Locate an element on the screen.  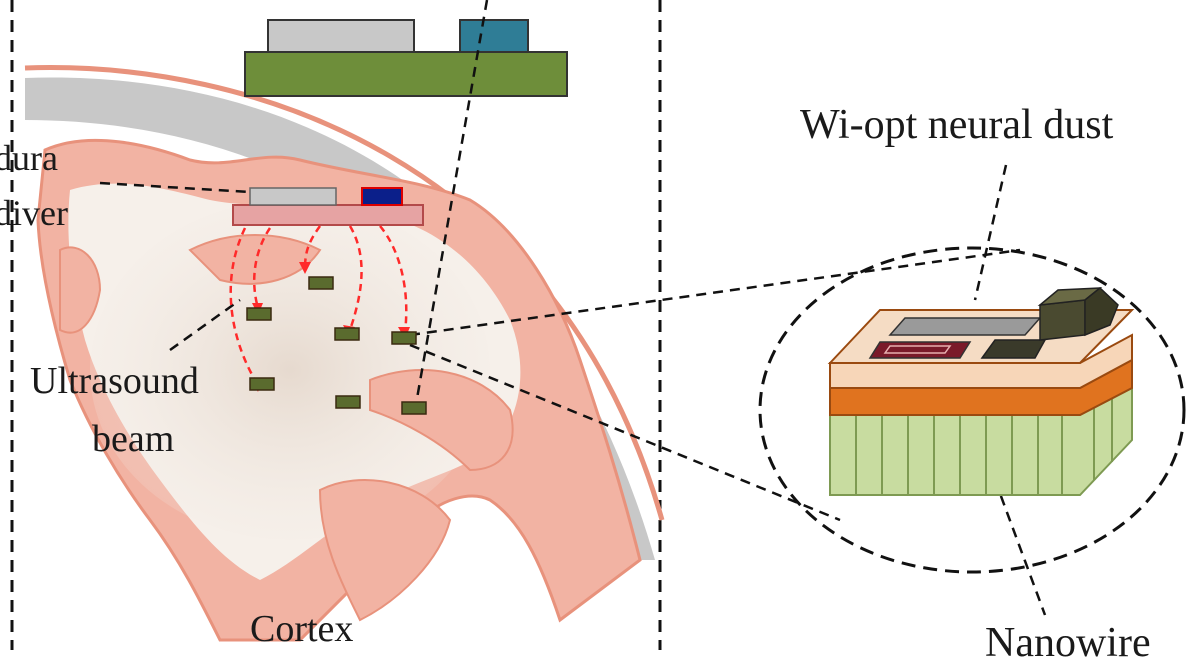
dura-label: dura is located at coordinates (29, 158).